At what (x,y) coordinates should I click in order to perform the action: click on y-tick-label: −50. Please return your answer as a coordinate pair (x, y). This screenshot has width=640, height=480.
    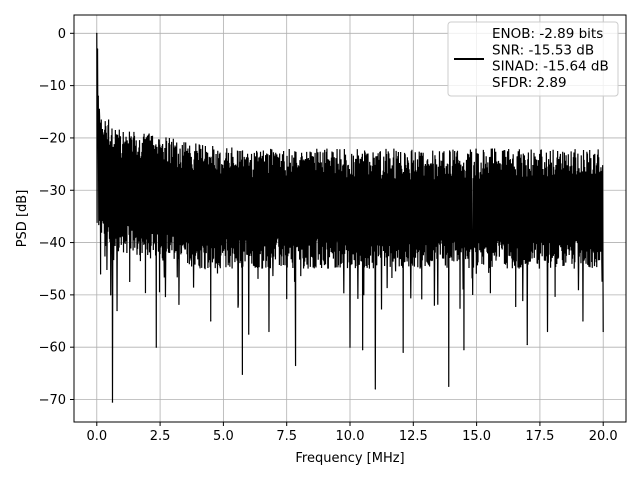
    Looking at the image, I should click on (52, 295).